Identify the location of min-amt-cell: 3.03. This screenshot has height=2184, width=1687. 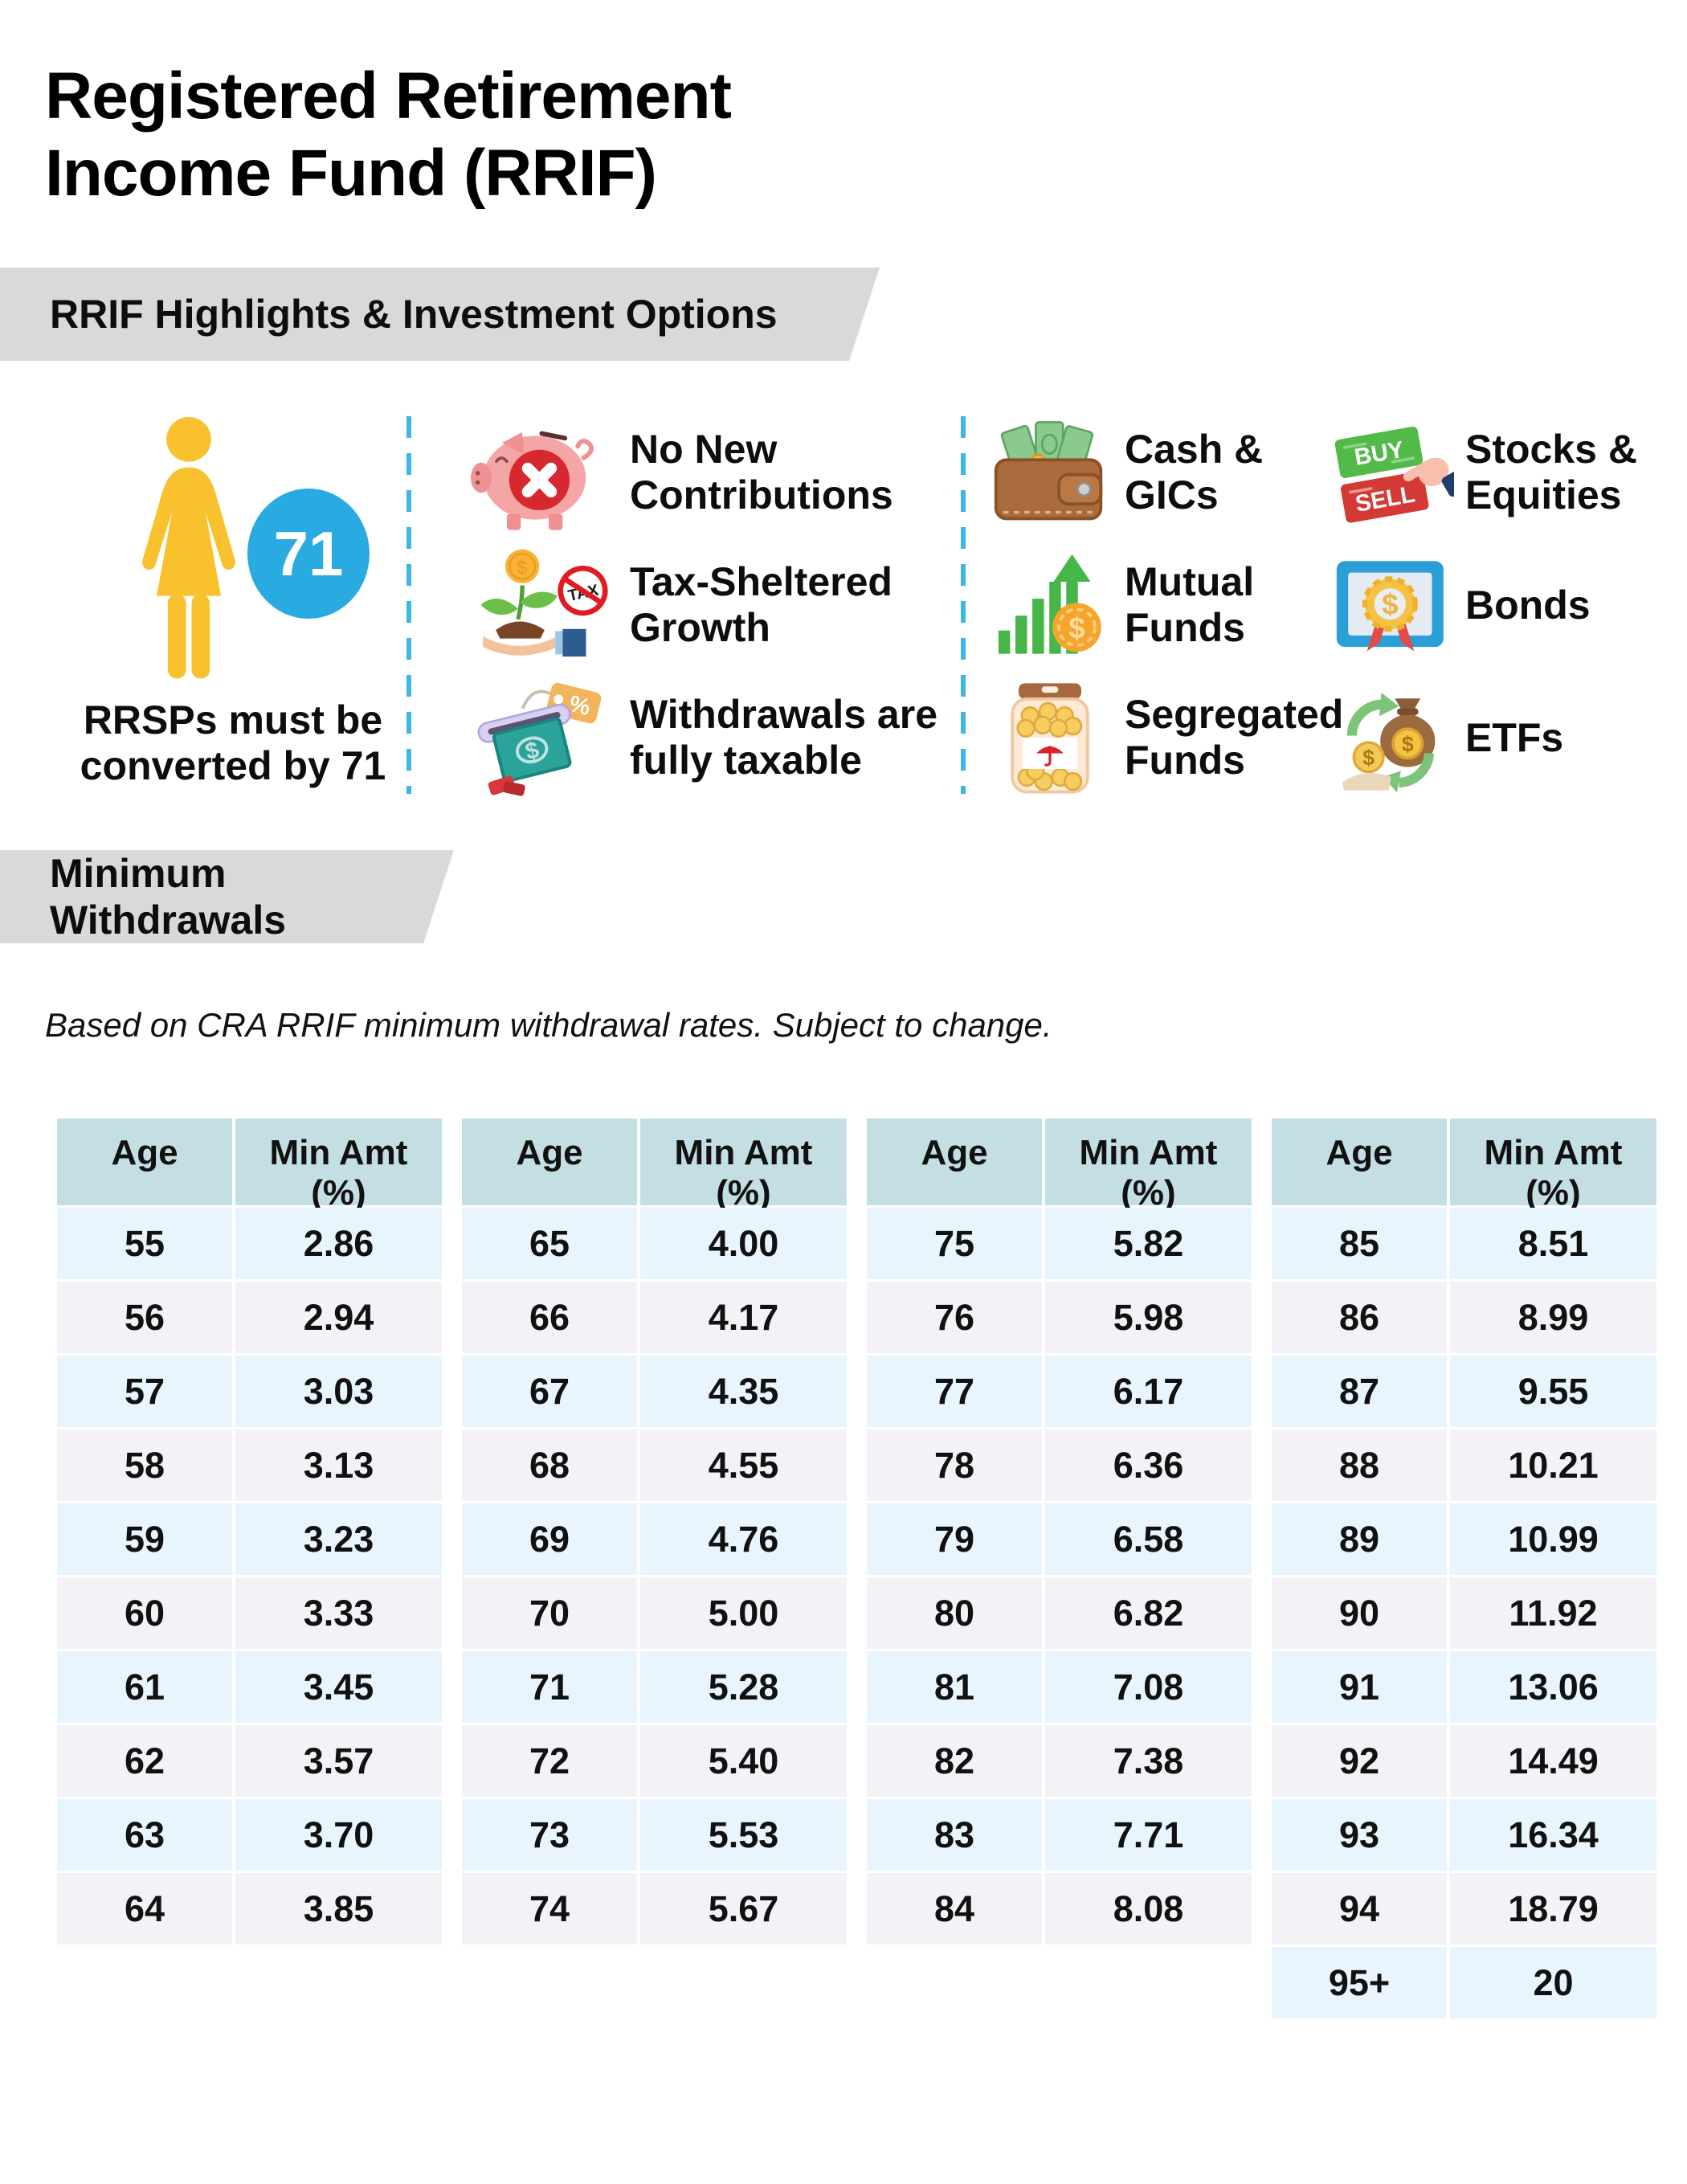
(339, 1391).